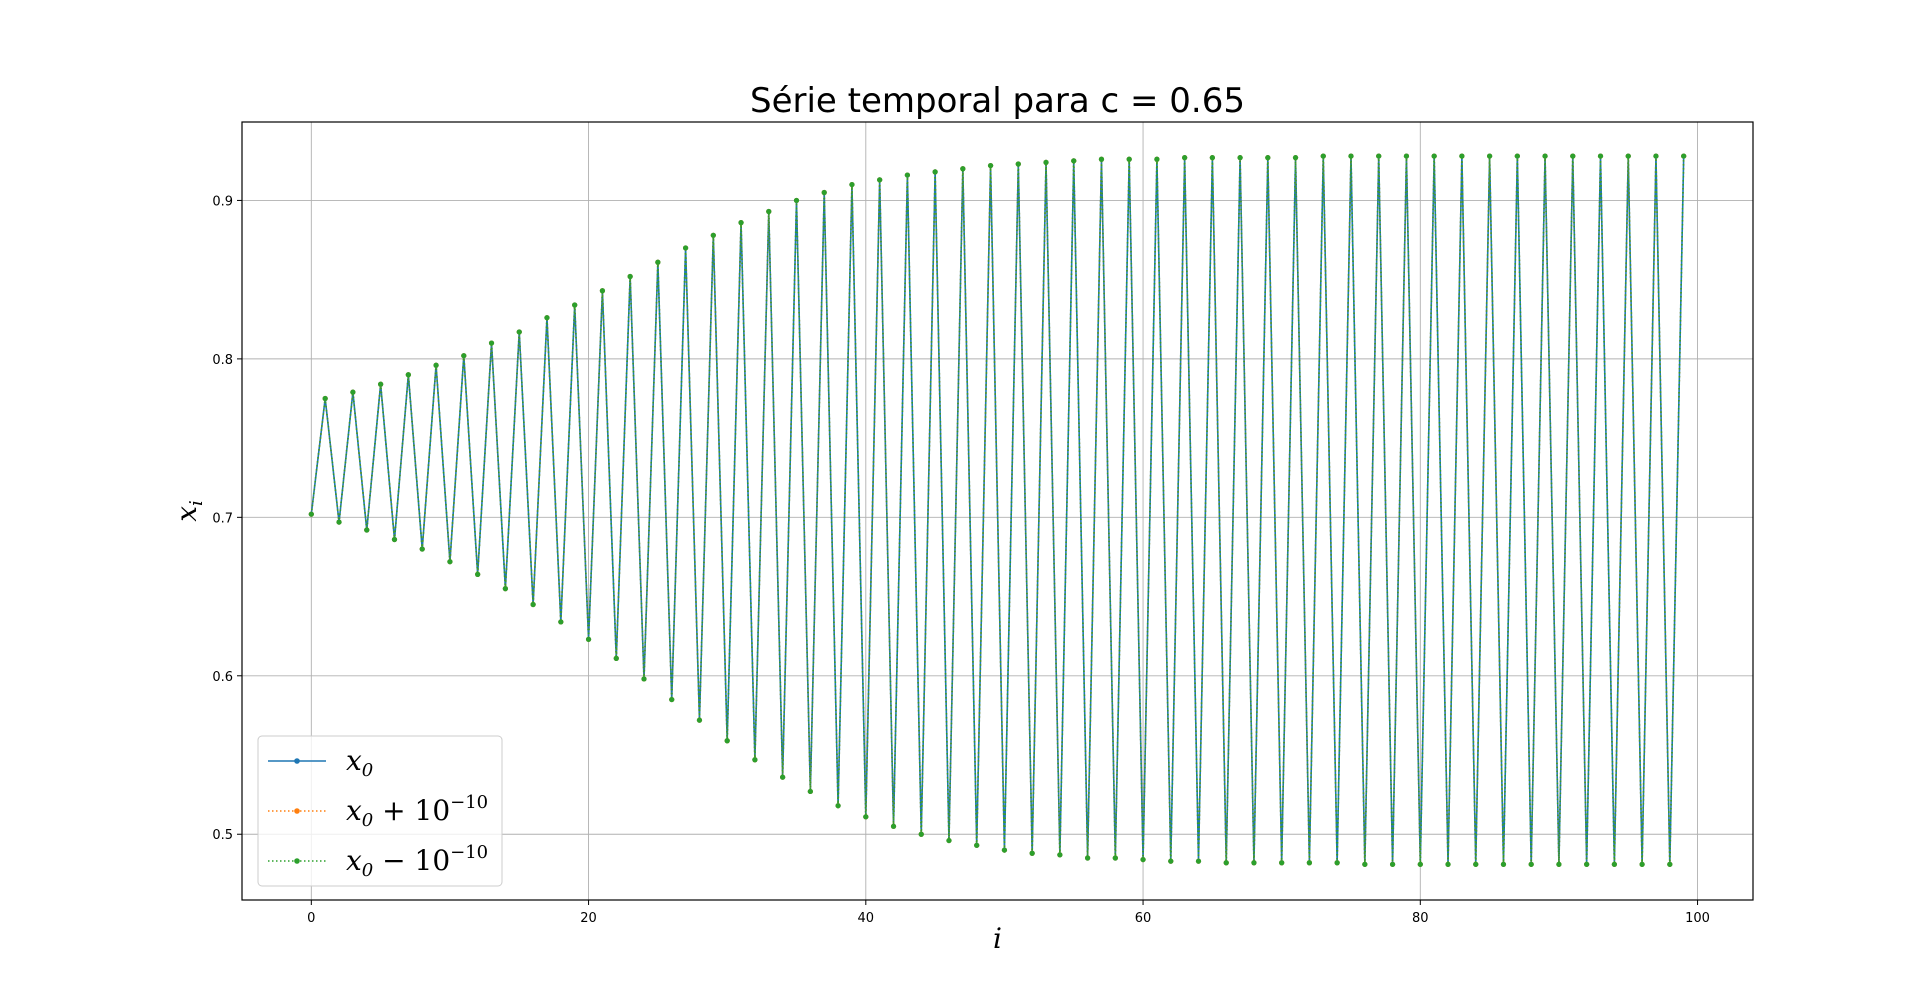 Image resolution: width=1923 pixels, height=1000 pixels. Describe the element at coordinates (222, 518) in the screenshot. I see `y-tick-label: 0.7` at that location.